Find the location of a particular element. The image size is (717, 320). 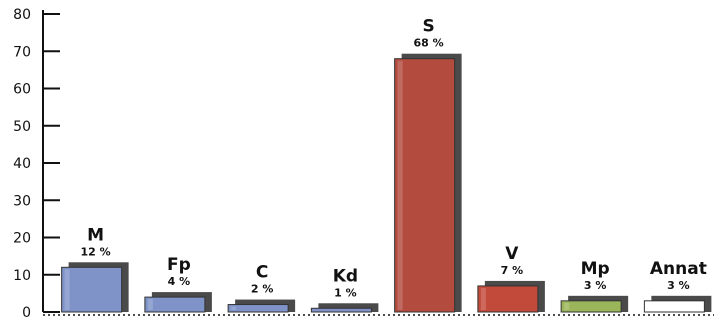

bar-category-label: Mp is located at coordinates (595, 269).